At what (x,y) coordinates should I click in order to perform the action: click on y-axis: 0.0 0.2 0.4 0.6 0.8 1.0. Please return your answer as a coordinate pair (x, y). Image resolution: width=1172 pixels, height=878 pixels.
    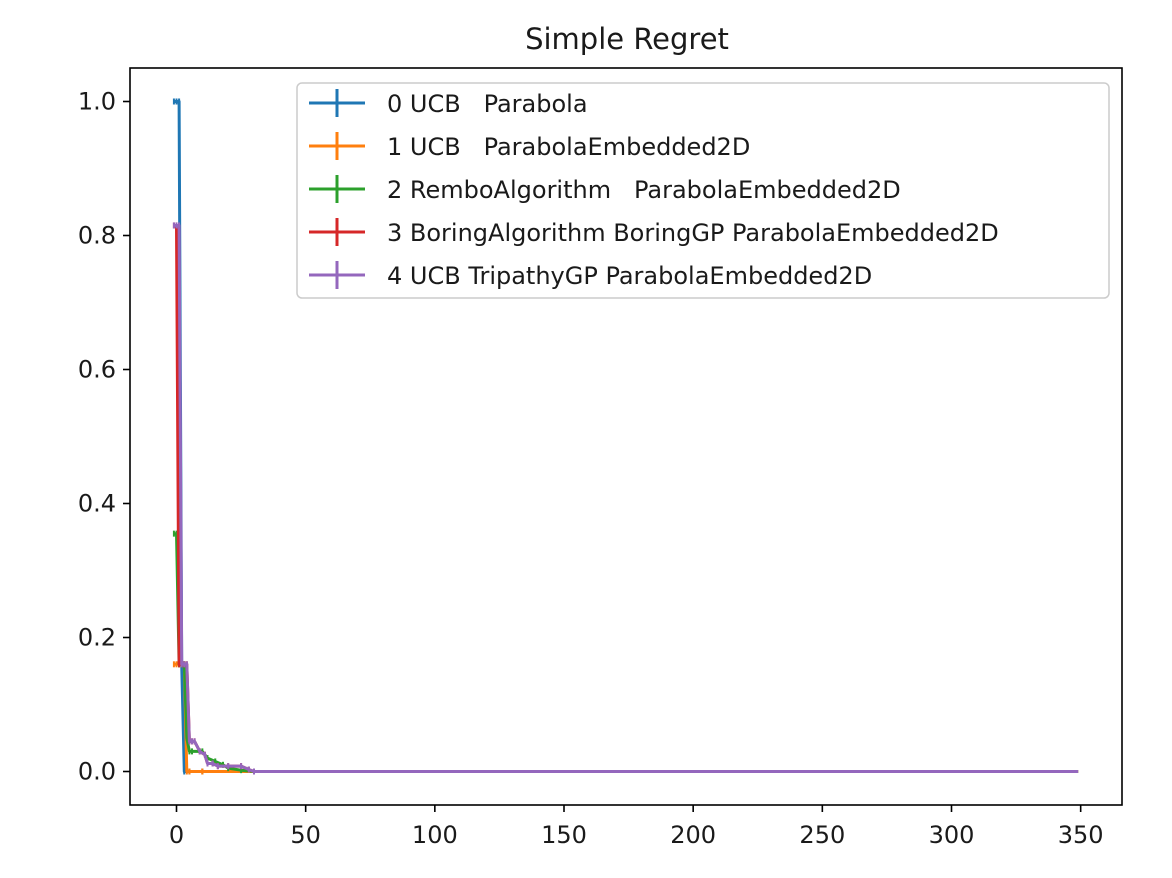
    Looking at the image, I should click on (104, 437).